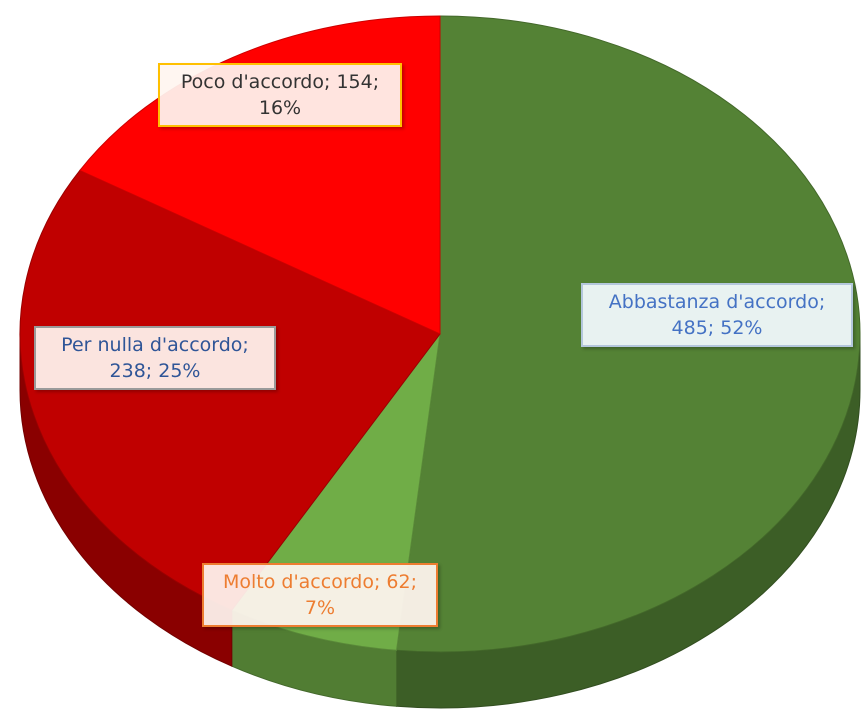 This screenshot has width=861, height=718. What do you see at coordinates (280, 95) in the screenshot?
I see `data-label: Poco d'accordo; 154; 16%` at bounding box center [280, 95].